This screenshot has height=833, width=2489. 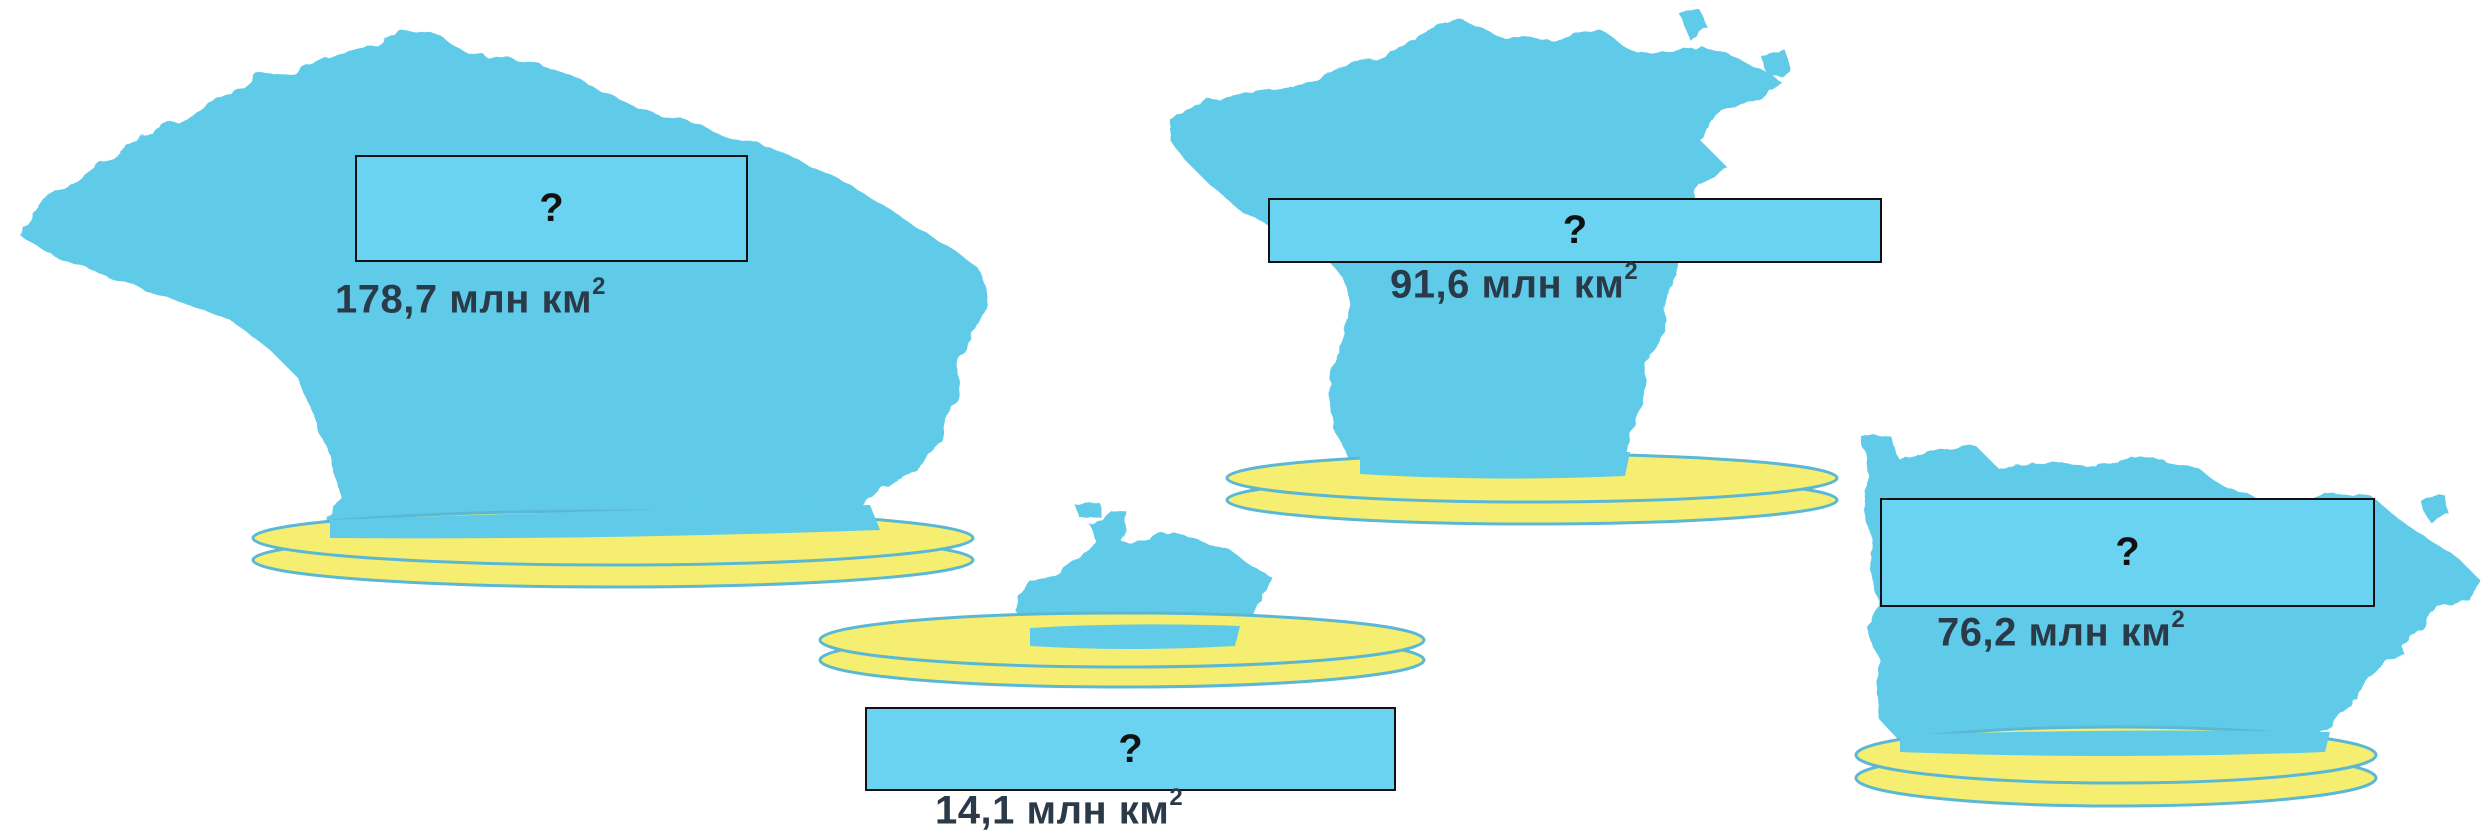 What do you see at coordinates (1140, 574) in the screenshot?
I see `ocean-3-shape` at bounding box center [1140, 574].